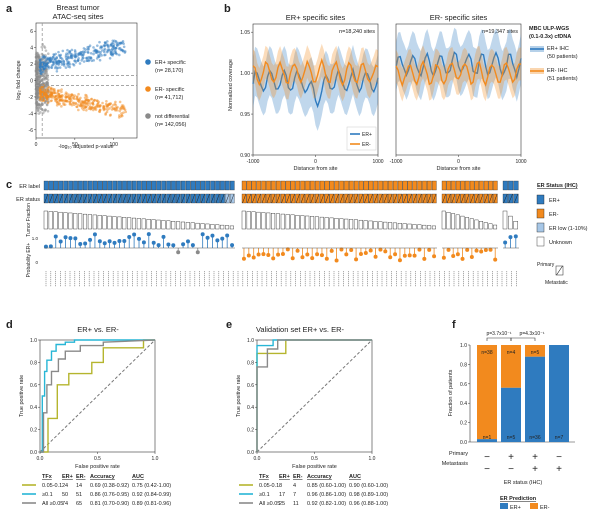 This screenshot has width=600, height=524. I want to click on table-header: AUC, so click(355, 477).